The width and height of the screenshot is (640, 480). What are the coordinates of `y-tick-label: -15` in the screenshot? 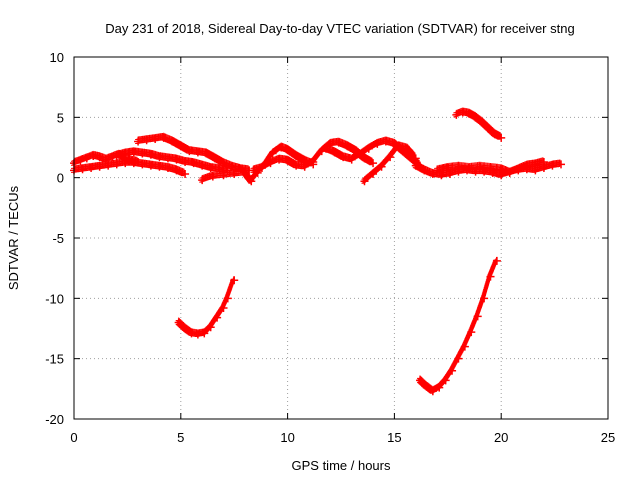 It's located at (54, 359).